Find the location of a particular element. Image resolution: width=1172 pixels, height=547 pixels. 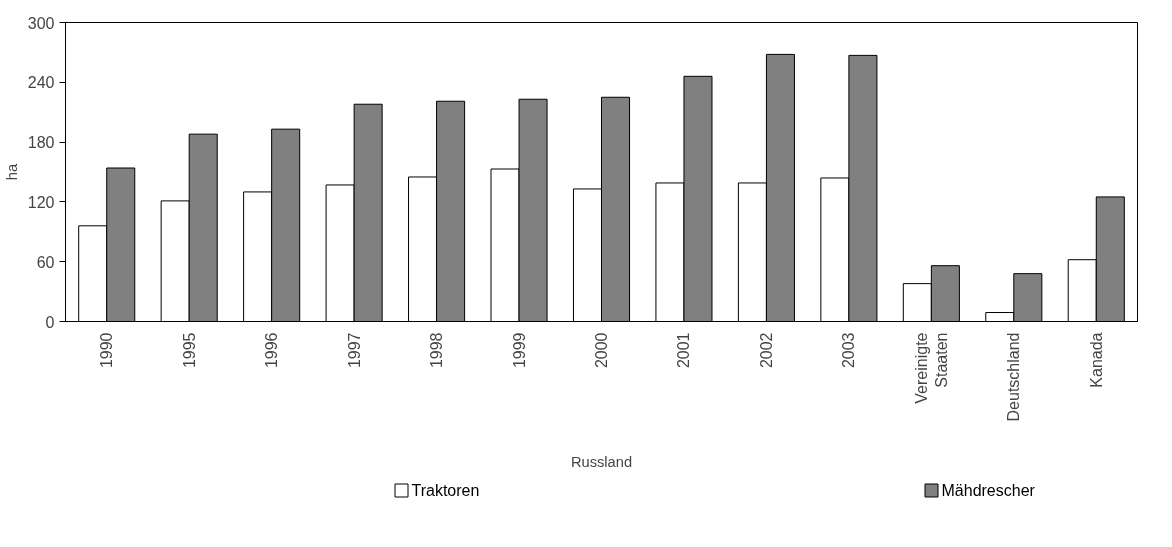

legend-label: Mähdrescher is located at coordinates (988, 490).